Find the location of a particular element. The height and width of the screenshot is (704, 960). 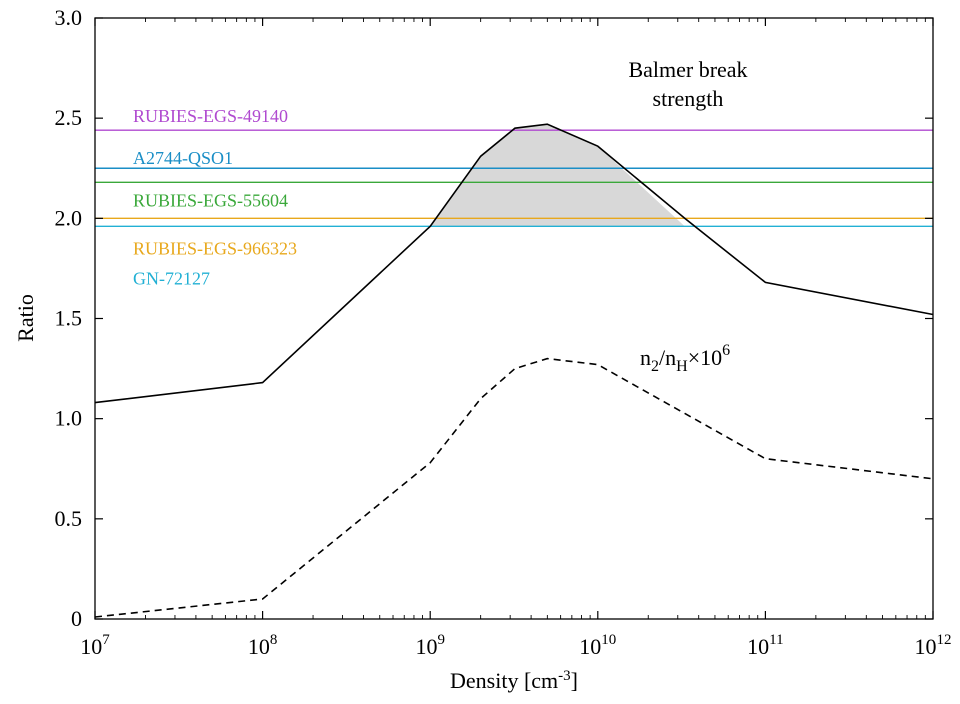

x-tick-label-1: 10⁷ is located at coordinates (95, 645).